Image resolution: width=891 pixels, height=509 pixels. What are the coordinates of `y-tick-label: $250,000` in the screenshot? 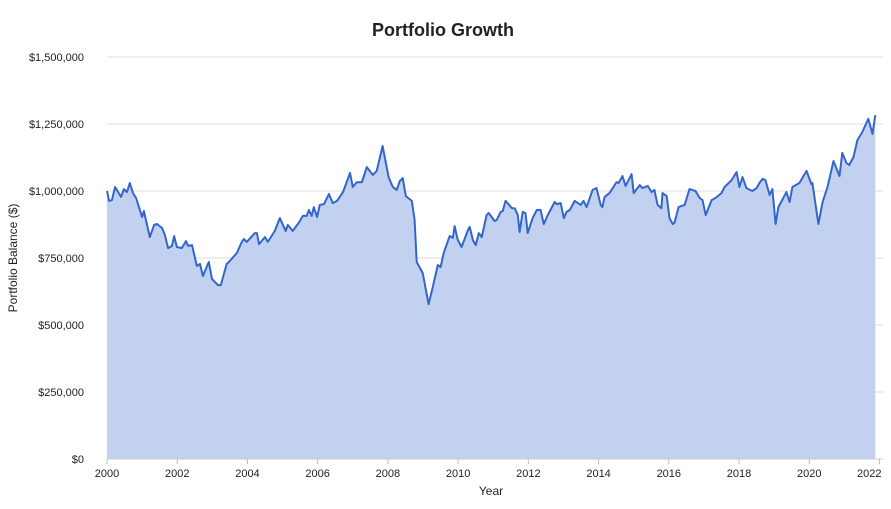 It's located at (61, 393).